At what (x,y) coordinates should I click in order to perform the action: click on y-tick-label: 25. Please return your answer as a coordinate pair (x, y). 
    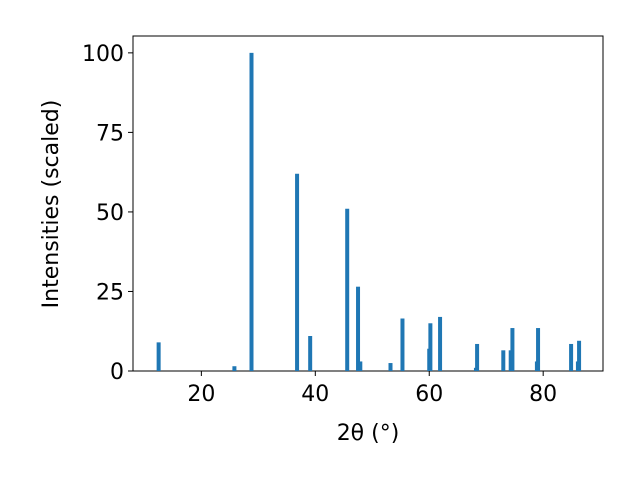
    Looking at the image, I should click on (110, 292).